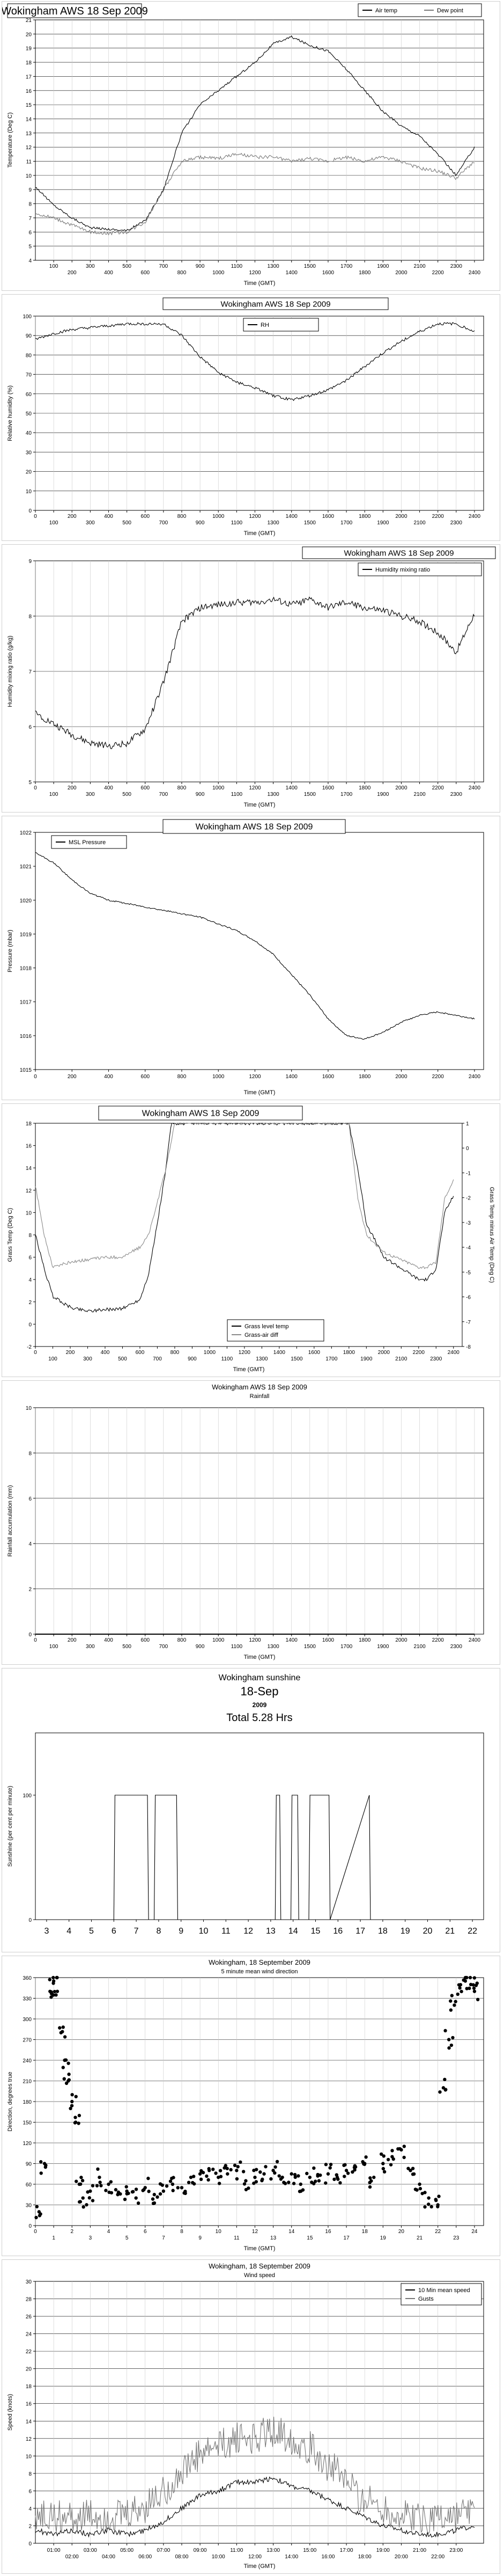 The width and height of the screenshot is (504, 2576). Describe the element at coordinates (27, 2102) in the screenshot. I see `y-tick-label: 180` at that location.